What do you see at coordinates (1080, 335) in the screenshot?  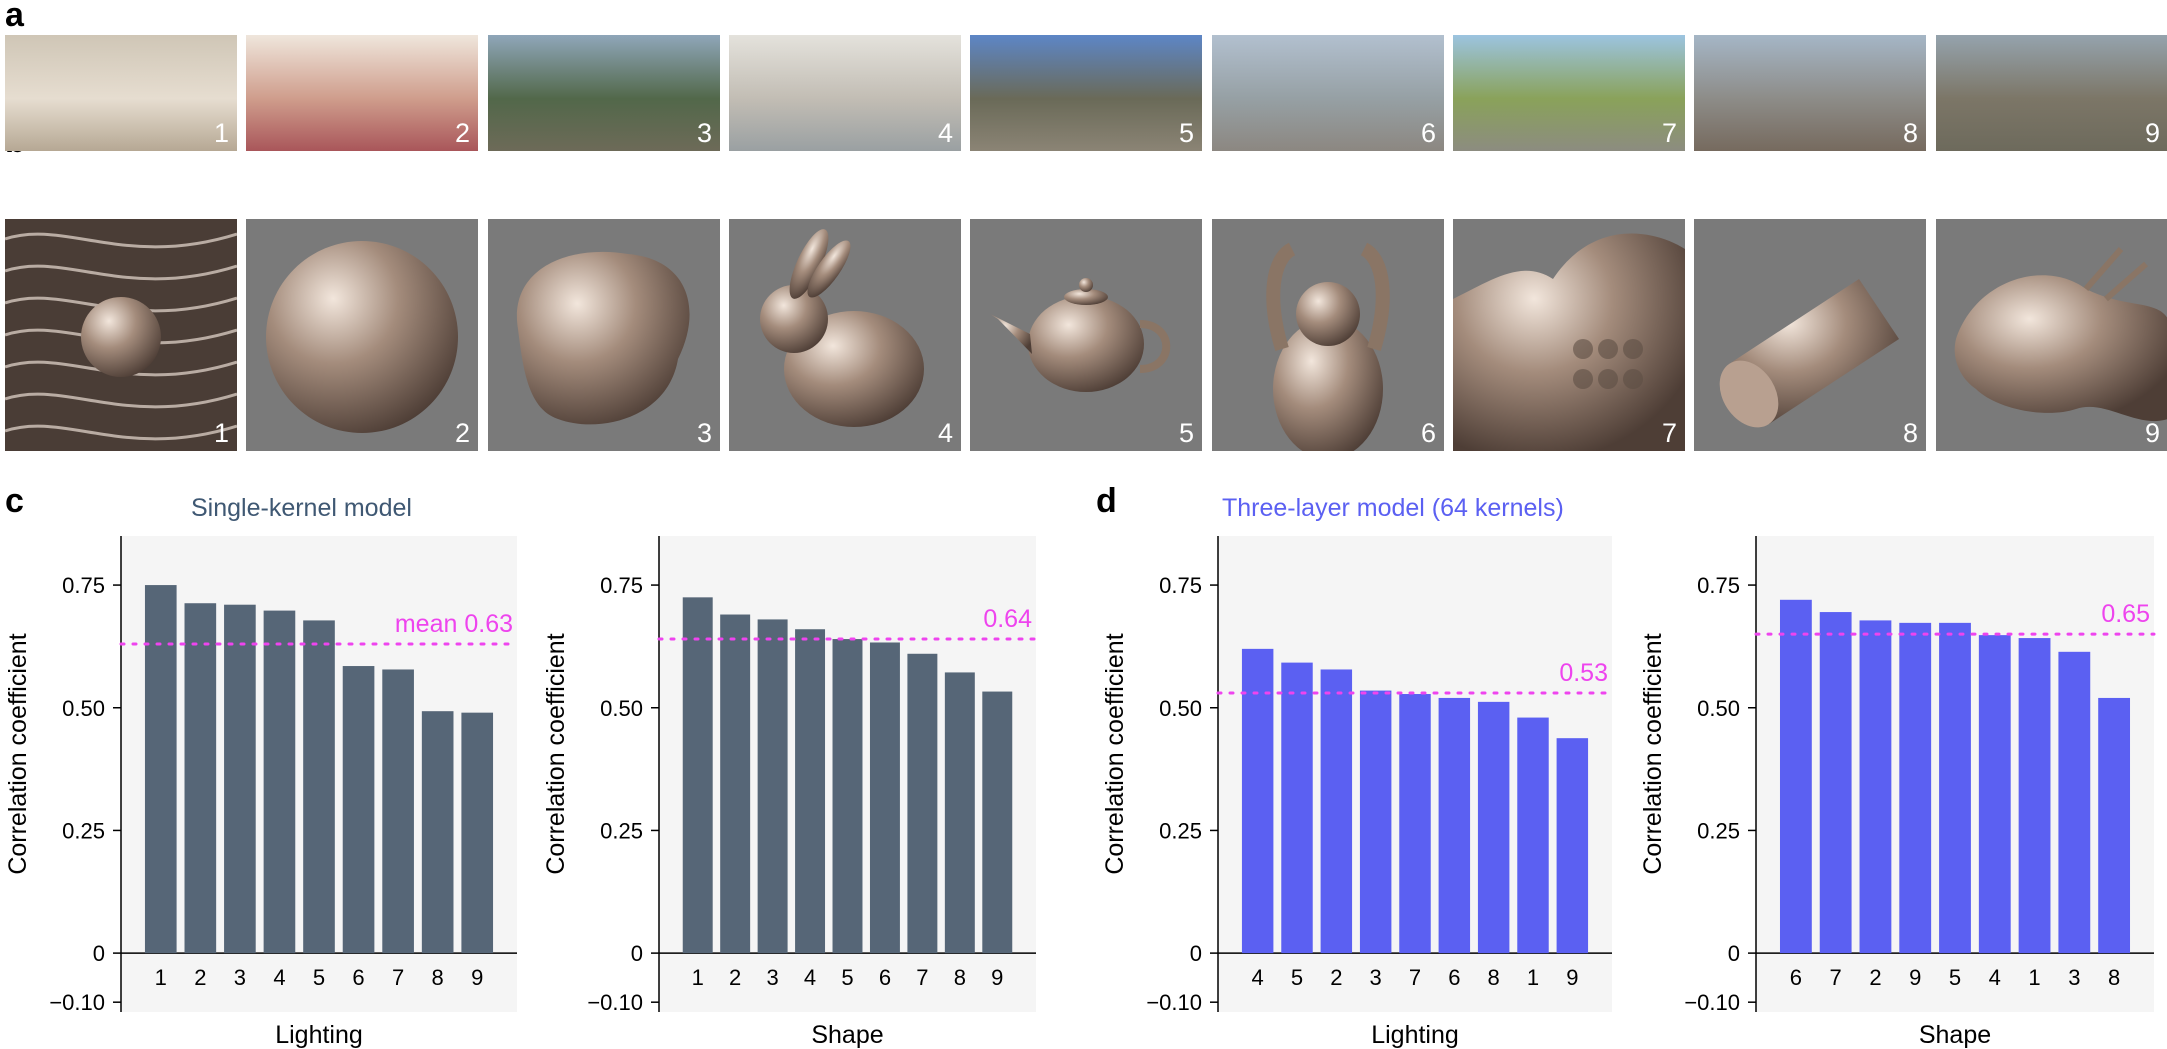 I see `teapot-icon` at bounding box center [1080, 335].